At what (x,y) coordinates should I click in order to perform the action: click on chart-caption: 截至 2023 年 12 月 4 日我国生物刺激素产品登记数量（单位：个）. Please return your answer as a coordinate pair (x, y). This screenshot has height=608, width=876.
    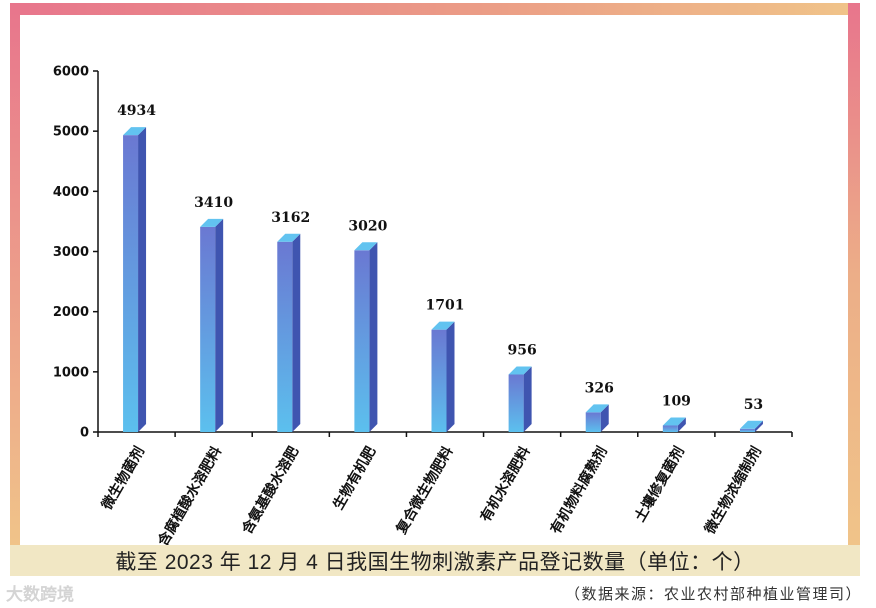
    Looking at the image, I should click on (435, 562).